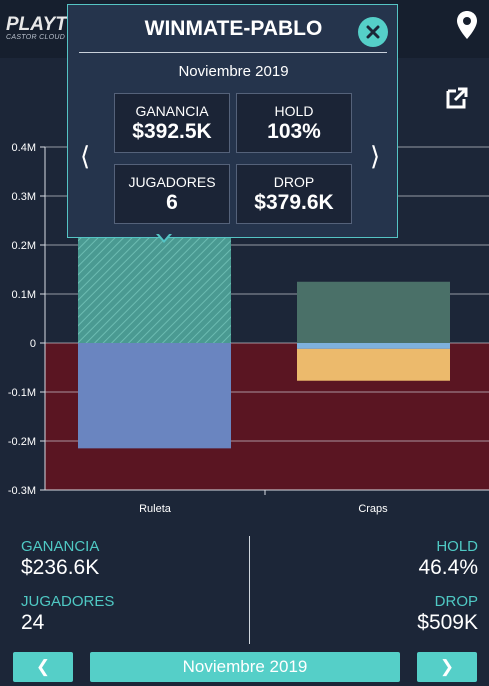  I want to click on jugadores-value: 24, so click(33, 622).